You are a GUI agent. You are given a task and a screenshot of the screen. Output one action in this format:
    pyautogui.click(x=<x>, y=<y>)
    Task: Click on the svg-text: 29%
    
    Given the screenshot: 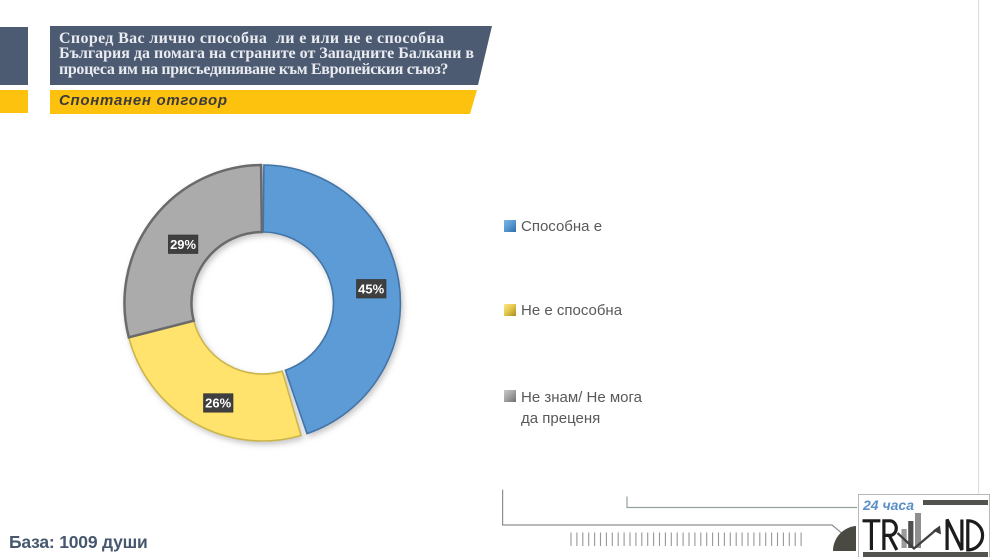 What is the action you would take?
    pyautogui.click(x=183, y=244)
    